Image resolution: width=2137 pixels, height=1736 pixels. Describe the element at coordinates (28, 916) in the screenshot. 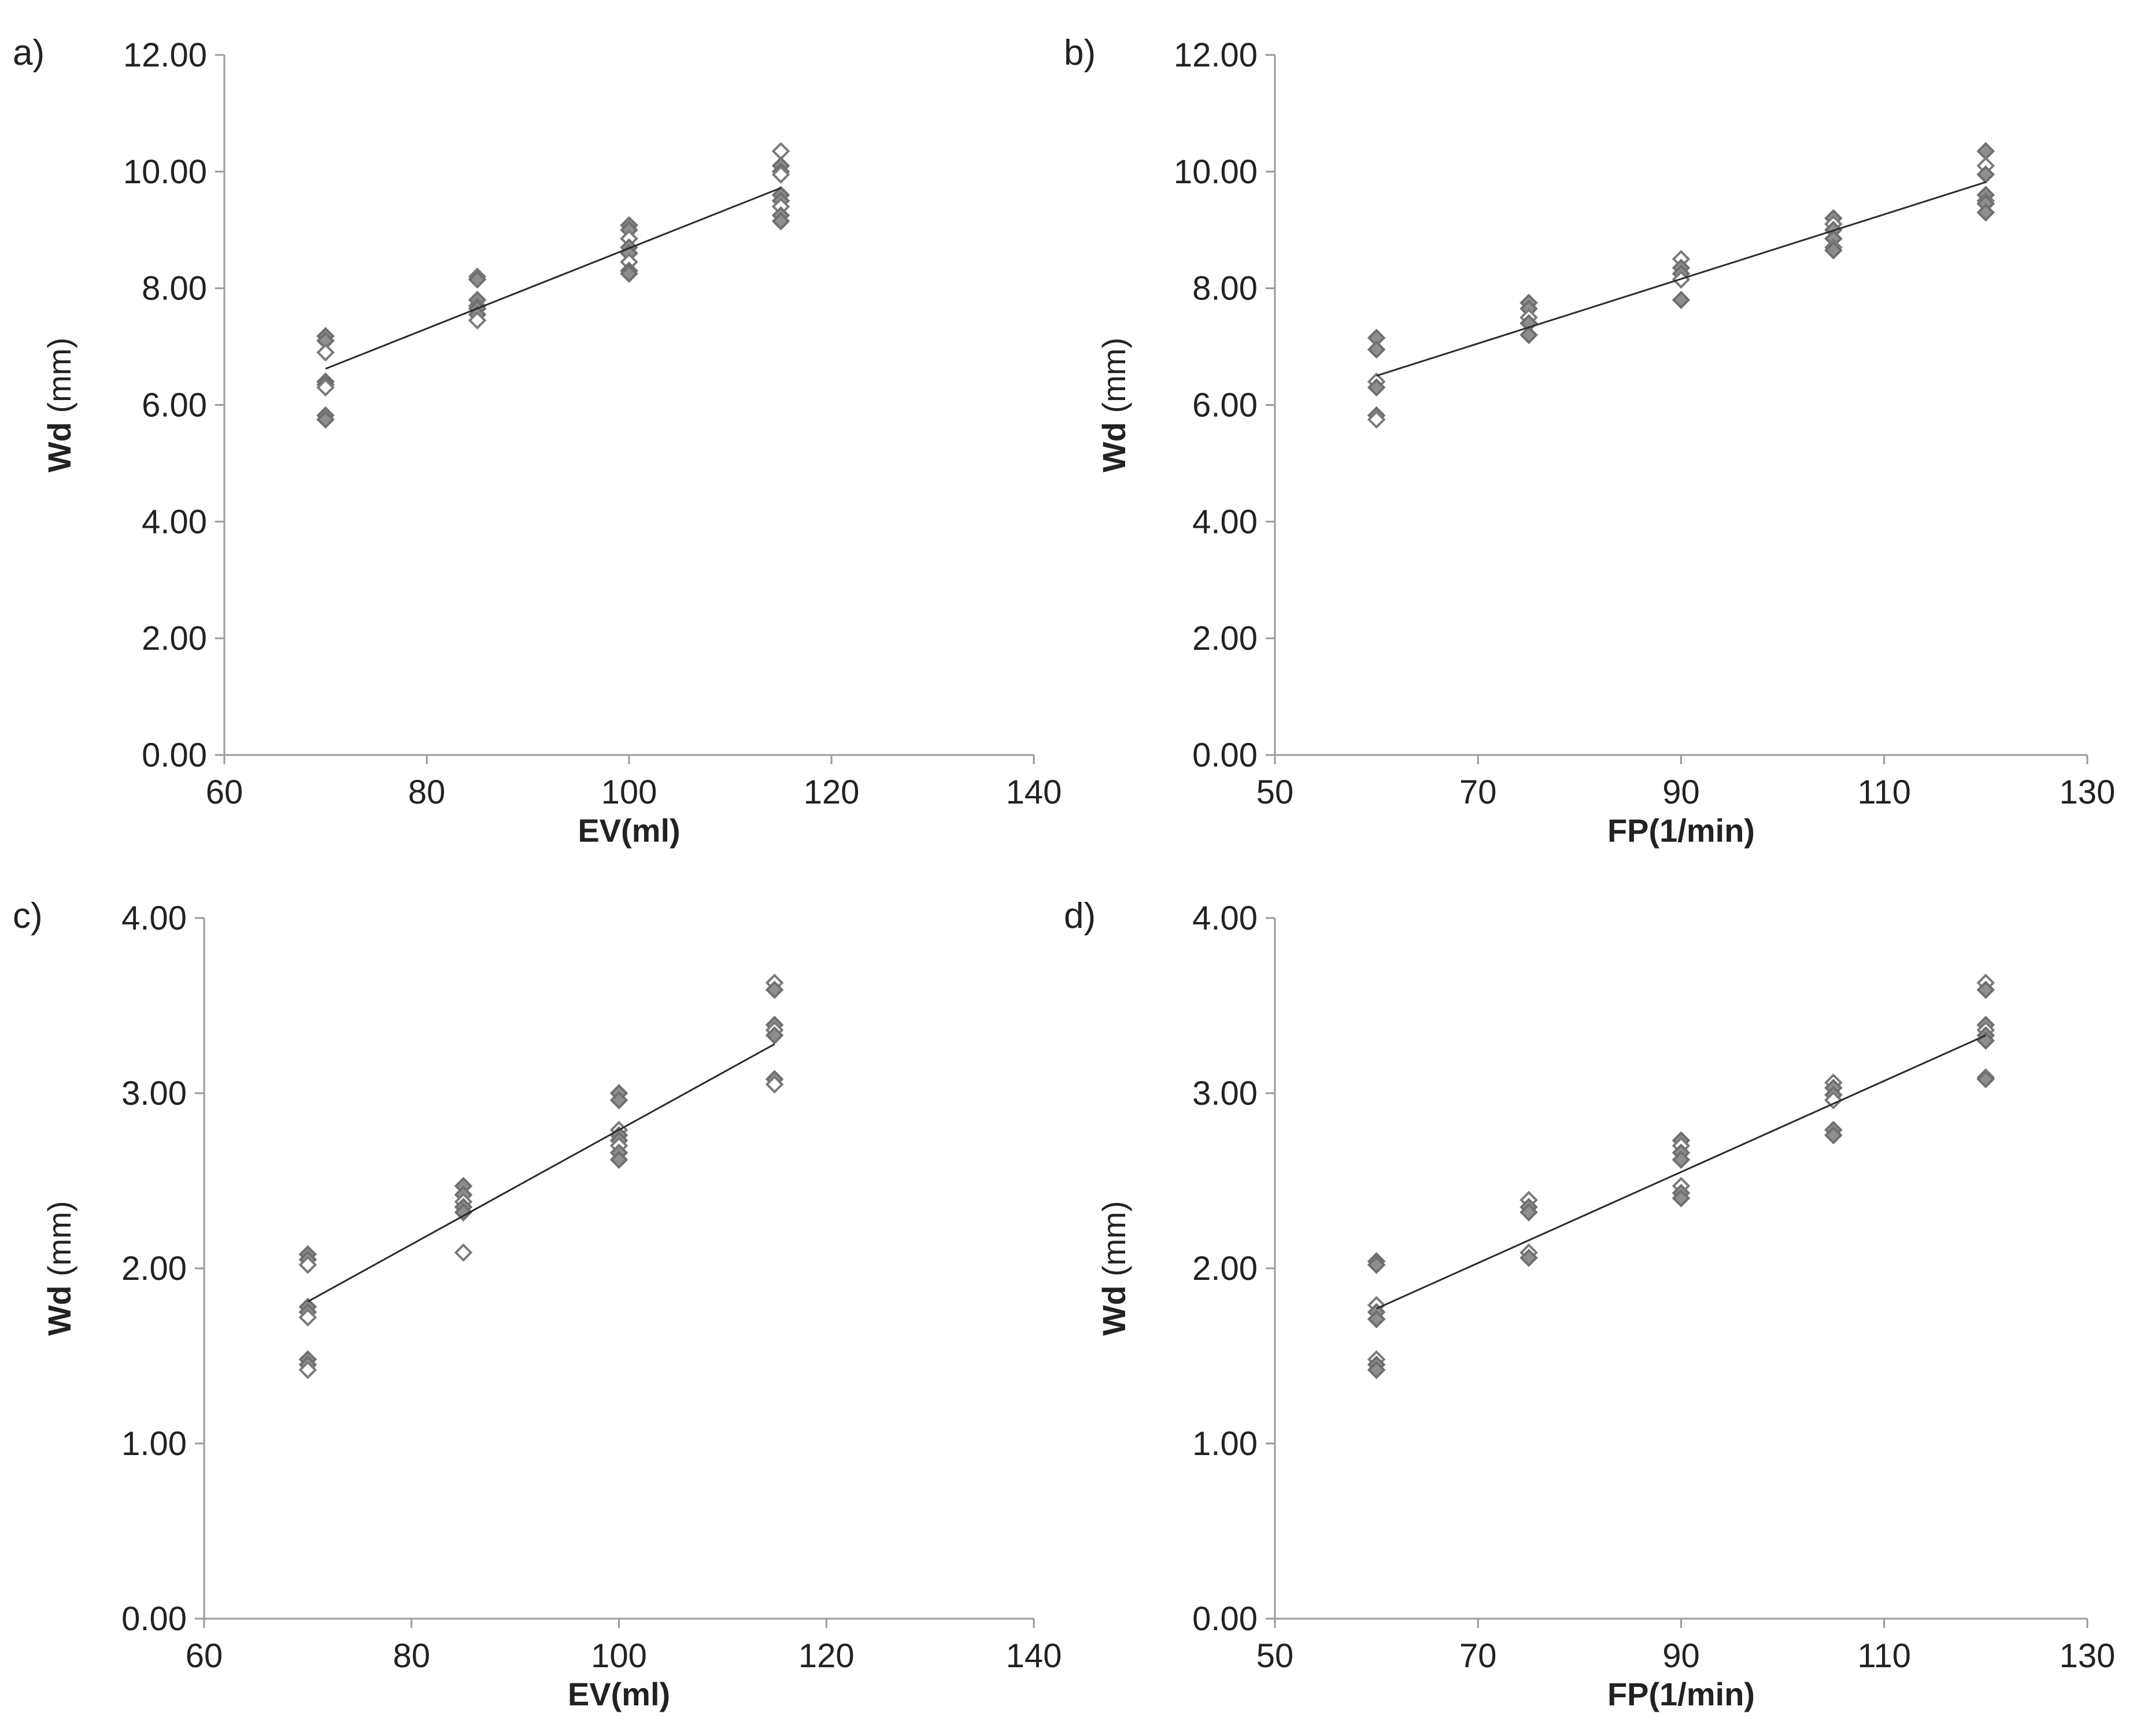

I see `panel-label: c)` at that location.